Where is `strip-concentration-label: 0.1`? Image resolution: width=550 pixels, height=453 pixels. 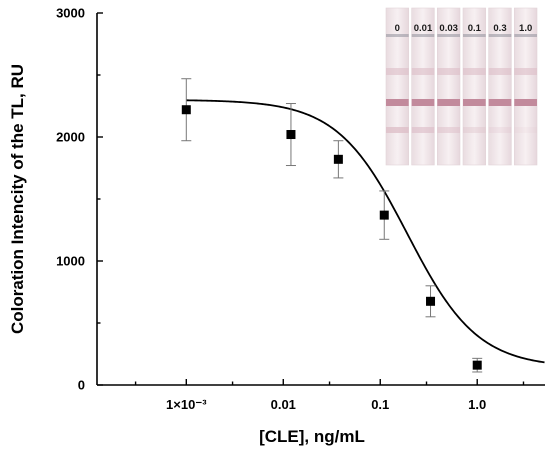 strip-concentration-label: 0.1 is located at coordinates (475, 28).